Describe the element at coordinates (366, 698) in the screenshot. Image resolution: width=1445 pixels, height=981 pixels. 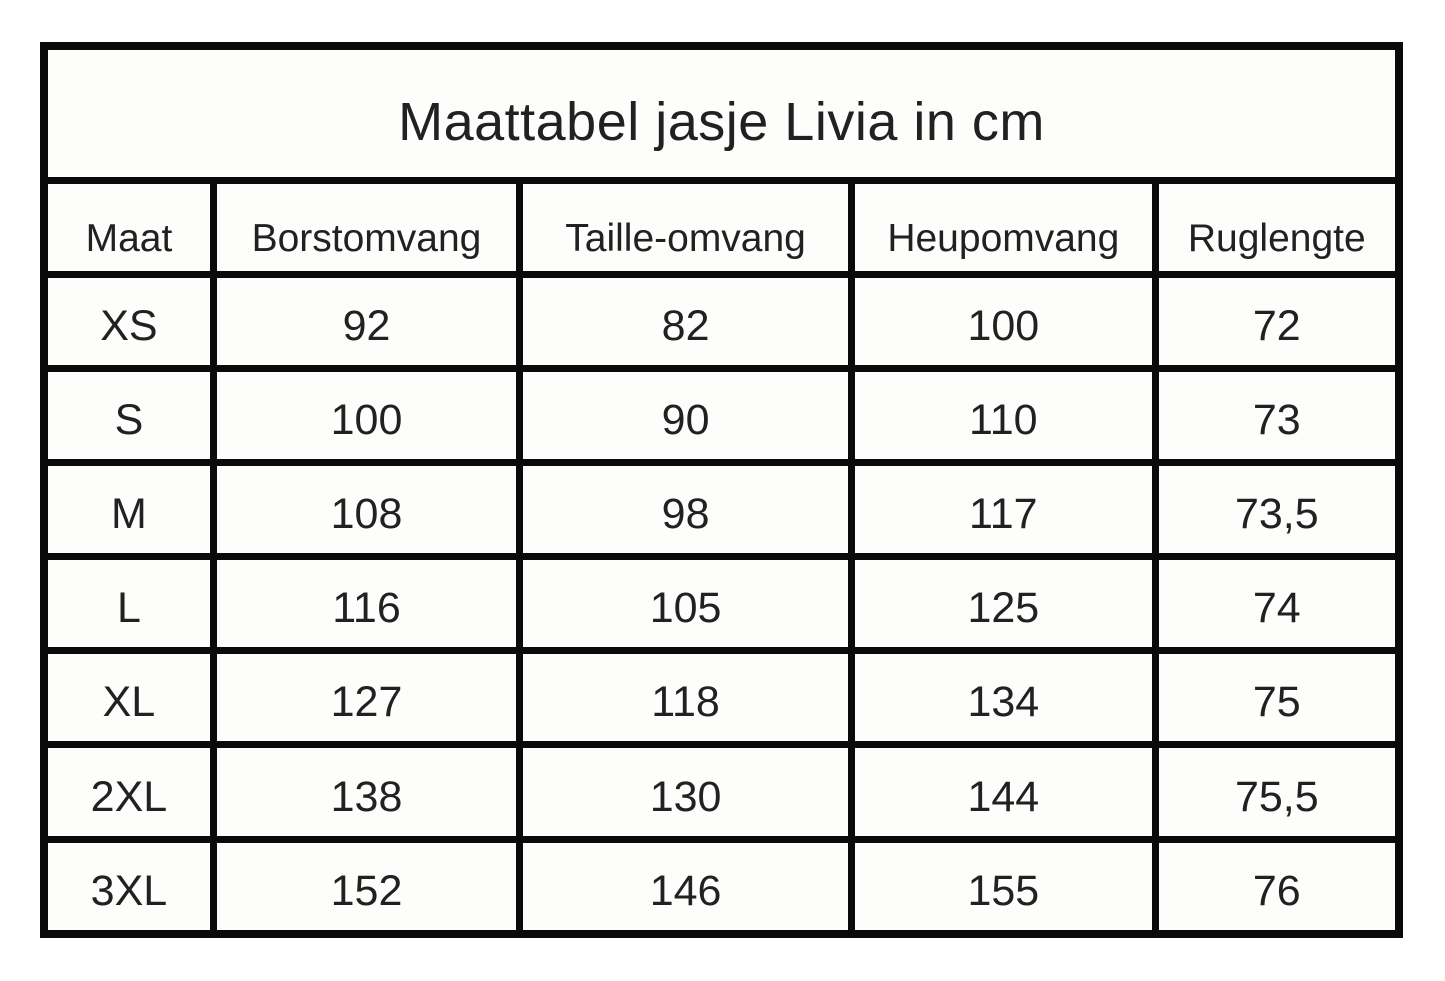
I see `value-cell: 127` at that location.